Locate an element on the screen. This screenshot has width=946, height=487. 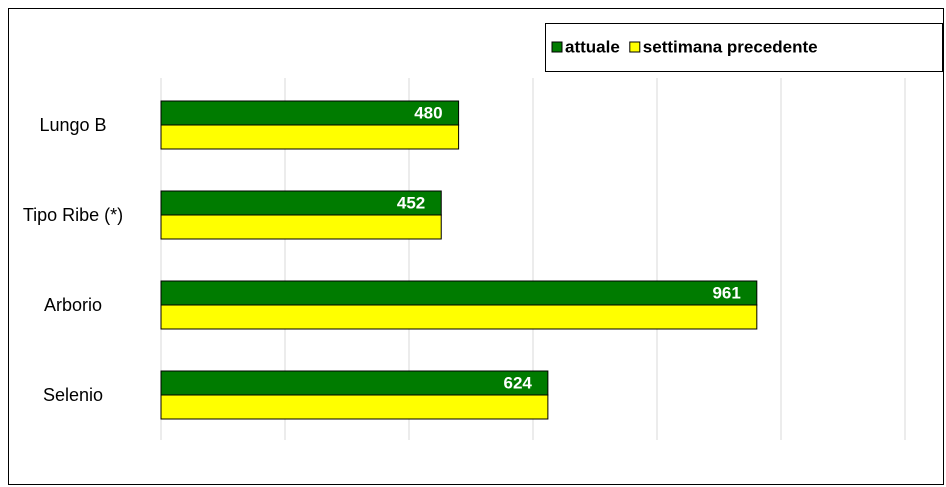
y-tick-label: Lungo B is located at coordinates (73, 125).